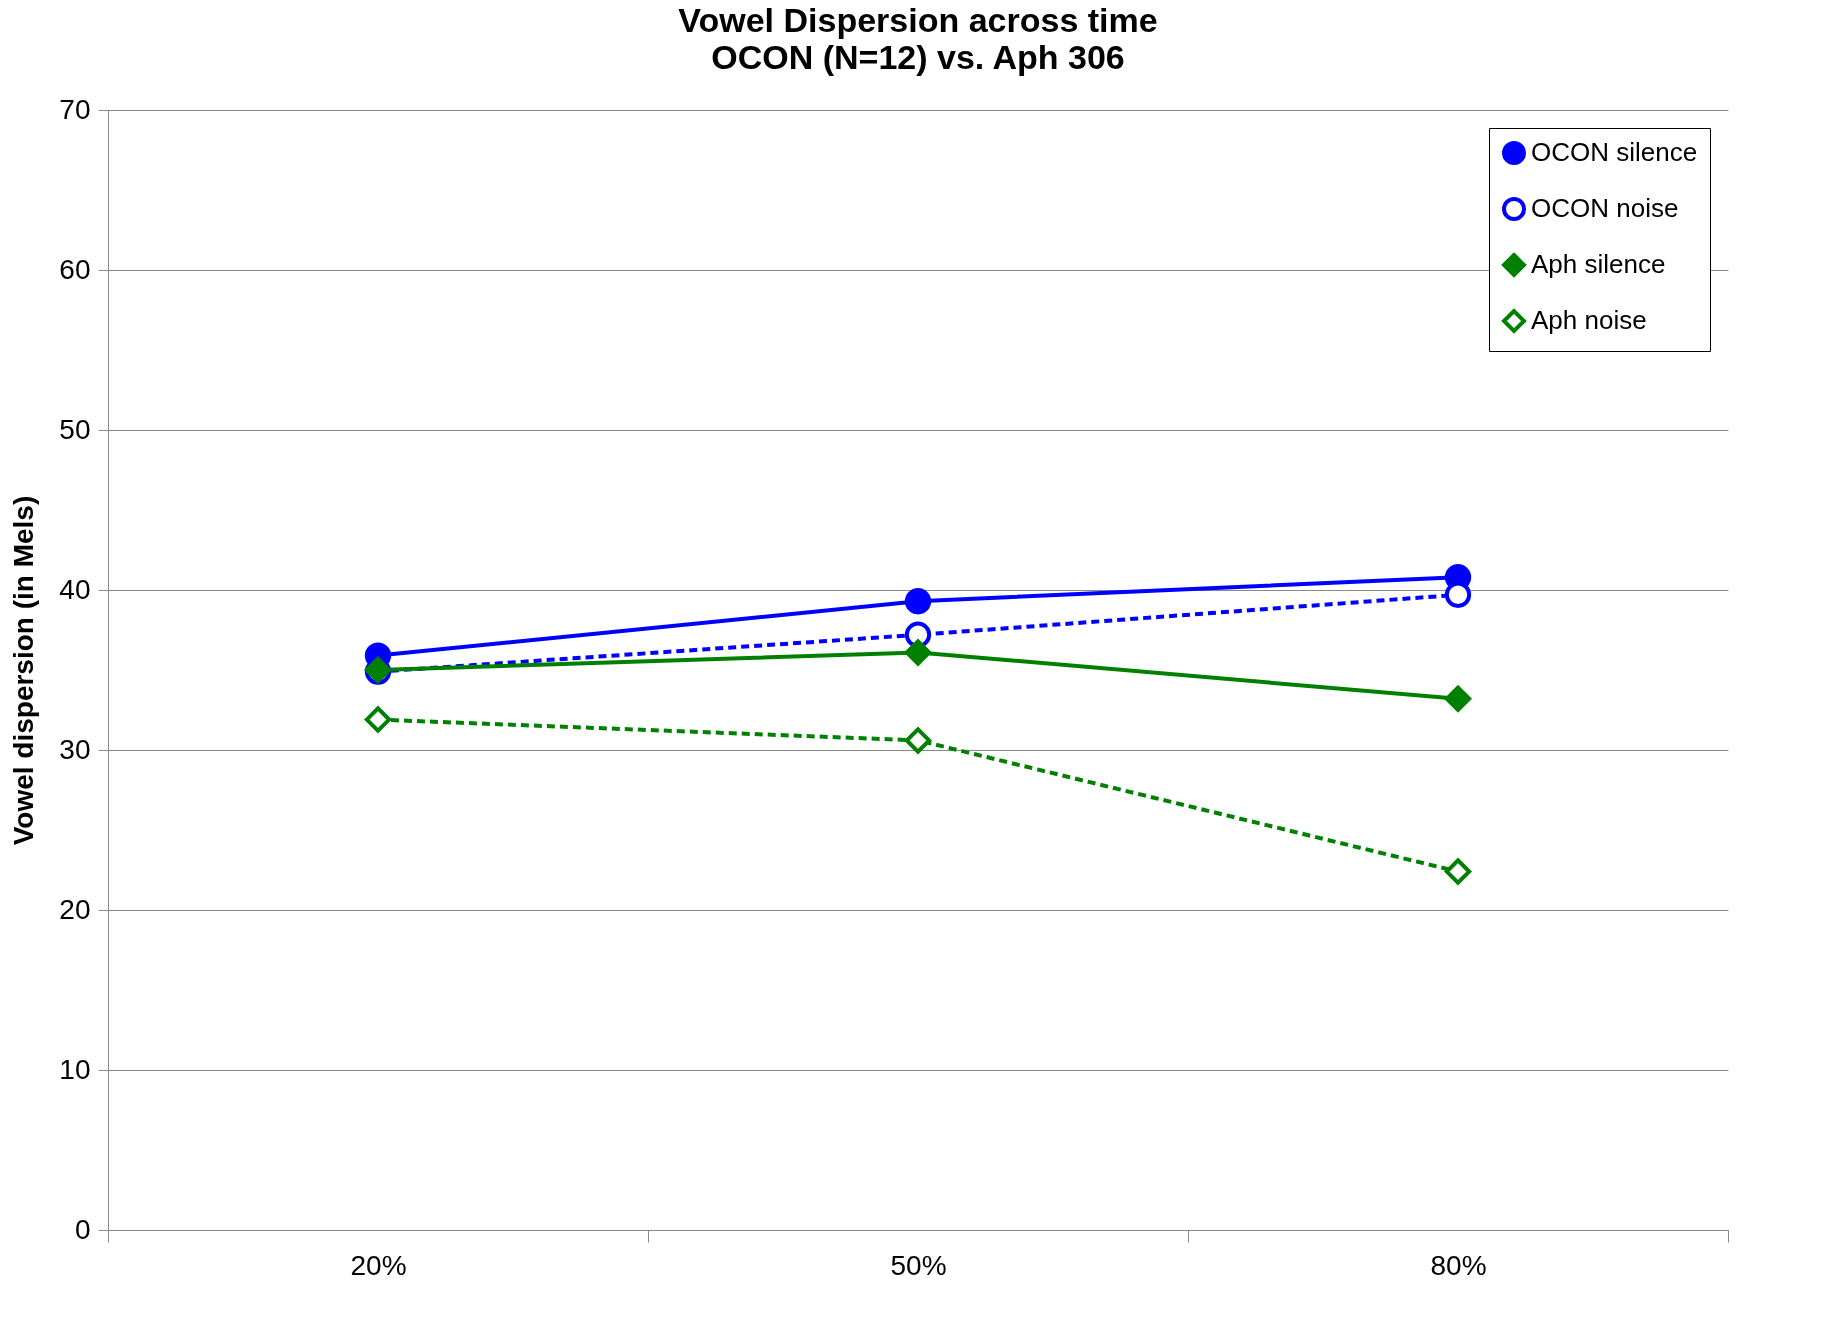  Describe the element at coordinates (1589, 320) in the screenshot. I see `legend-label: Aph noise` at that location.